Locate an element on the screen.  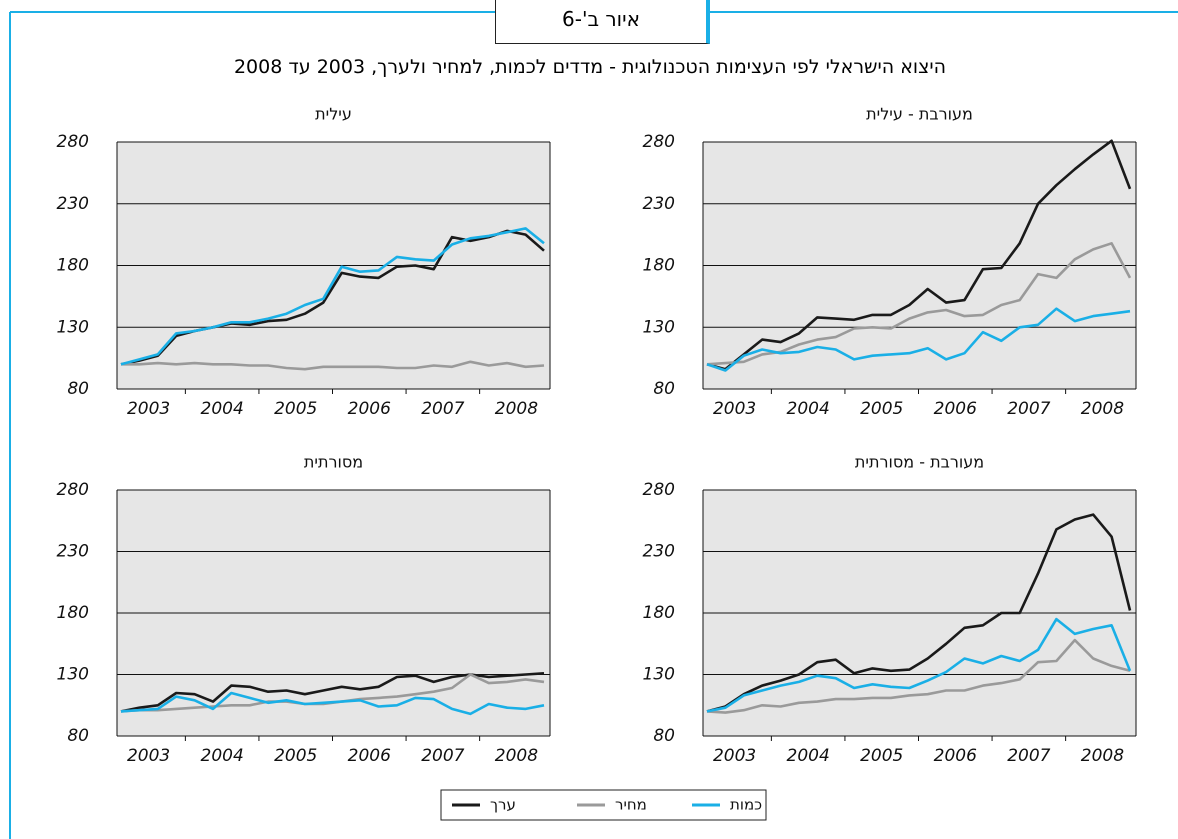
figure-label: איור ב'-6 is located at coordinates (602, 22).